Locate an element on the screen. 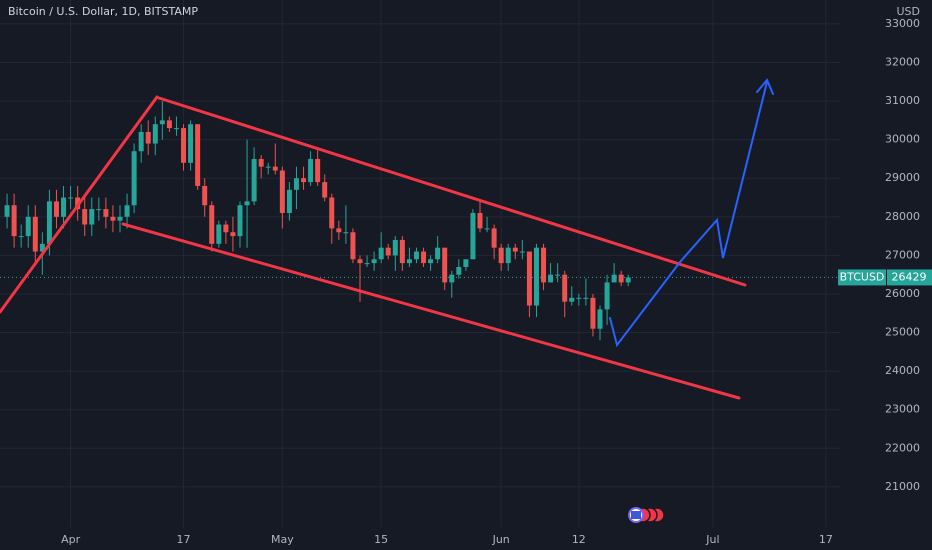 The image size is (932, 550). last-price-label: 26429 is located at coordinates (909, 276).